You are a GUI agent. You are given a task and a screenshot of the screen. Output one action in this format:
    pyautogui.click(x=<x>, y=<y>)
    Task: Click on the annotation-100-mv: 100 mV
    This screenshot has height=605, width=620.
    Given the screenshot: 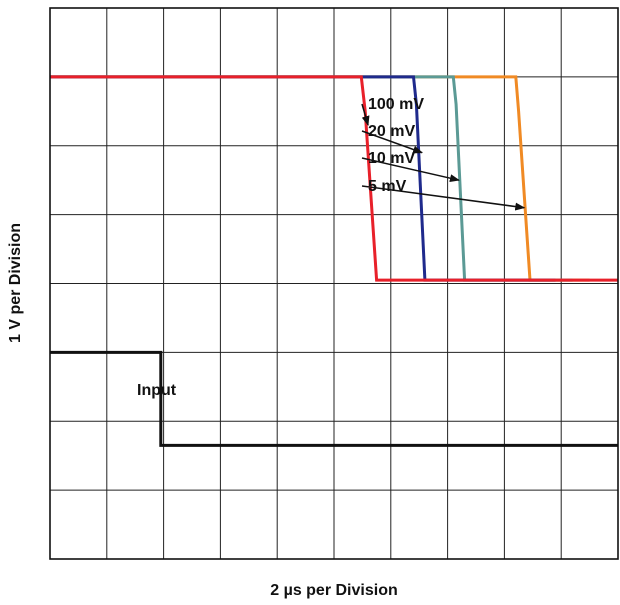 What is the action you would take?
    pyautogui.click(x=396, y=104)
    